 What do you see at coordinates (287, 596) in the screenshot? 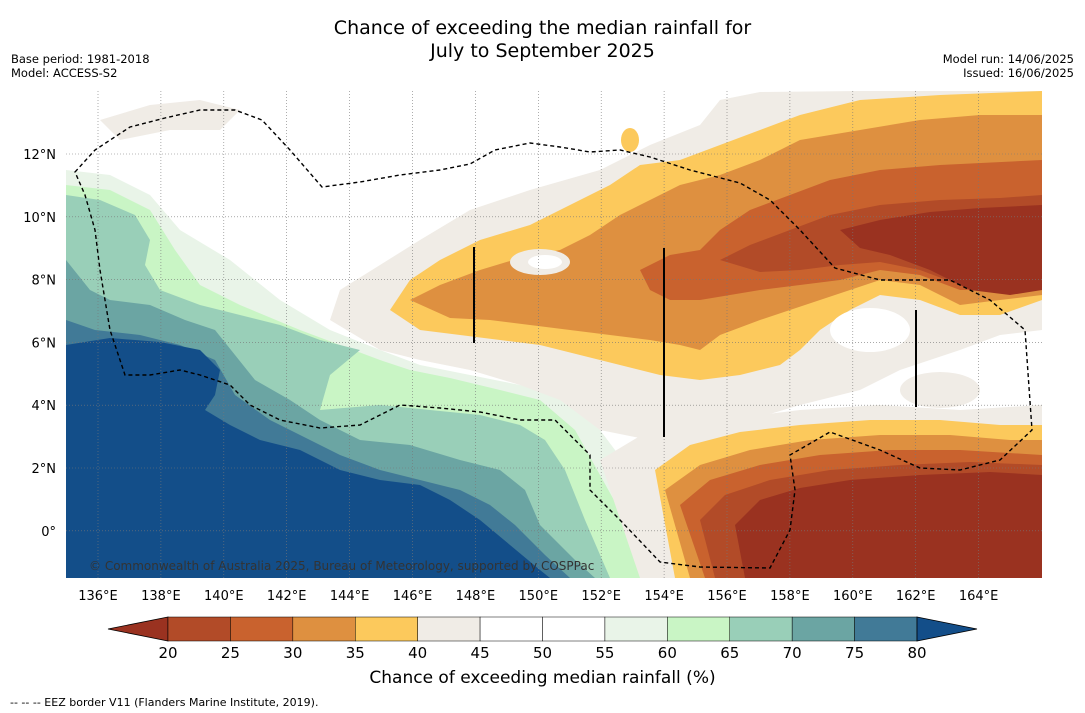
I see `longitude-label: 142°E` at bounding box center [287, 596].